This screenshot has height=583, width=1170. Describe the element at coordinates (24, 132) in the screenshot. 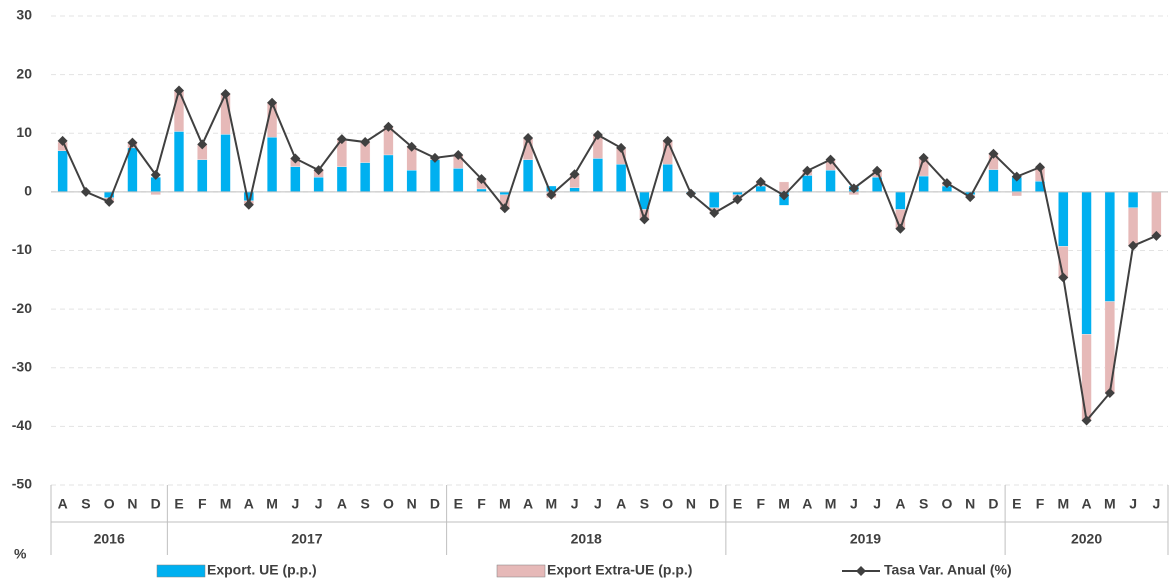

I see `y-tick-label: 10` at that location.